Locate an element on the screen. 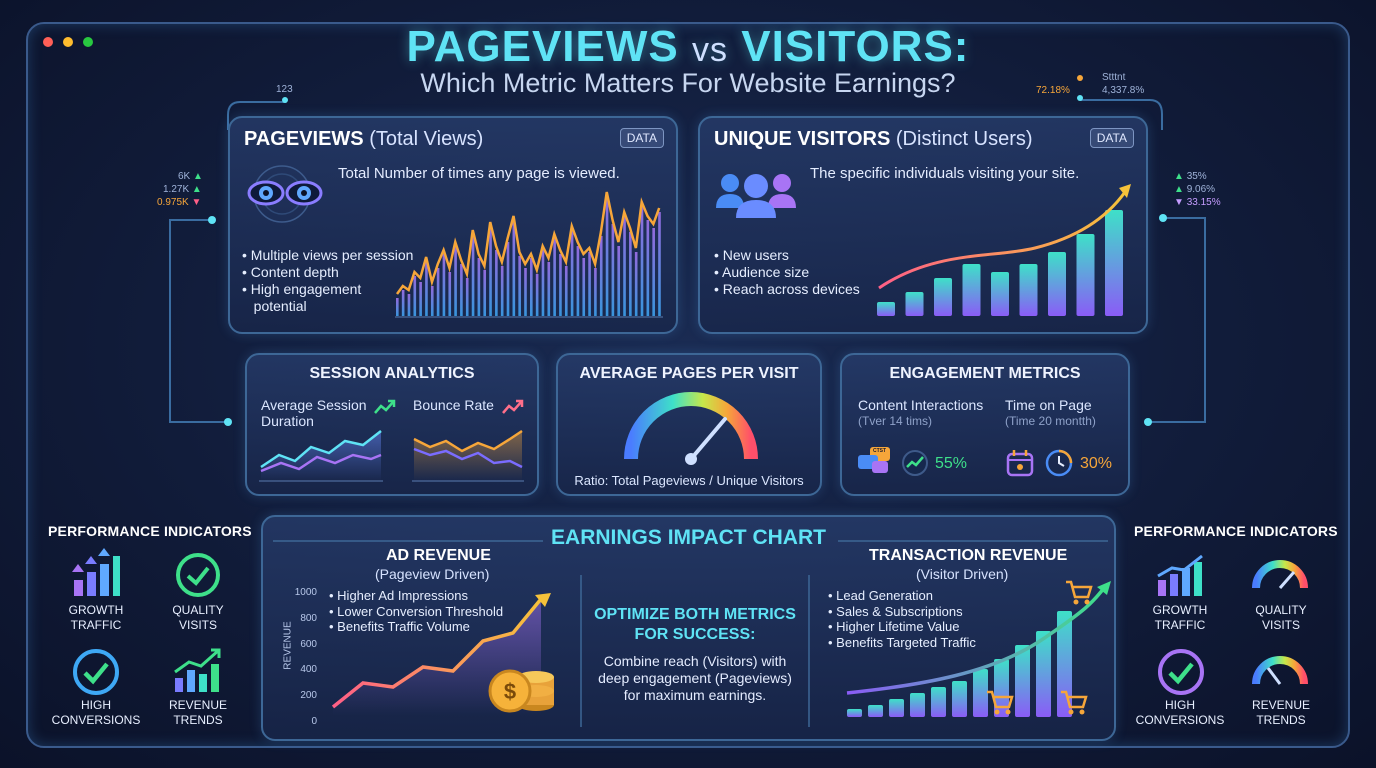  pageviews-subtitle: (Total Views) is located at coordinates (426, 139).